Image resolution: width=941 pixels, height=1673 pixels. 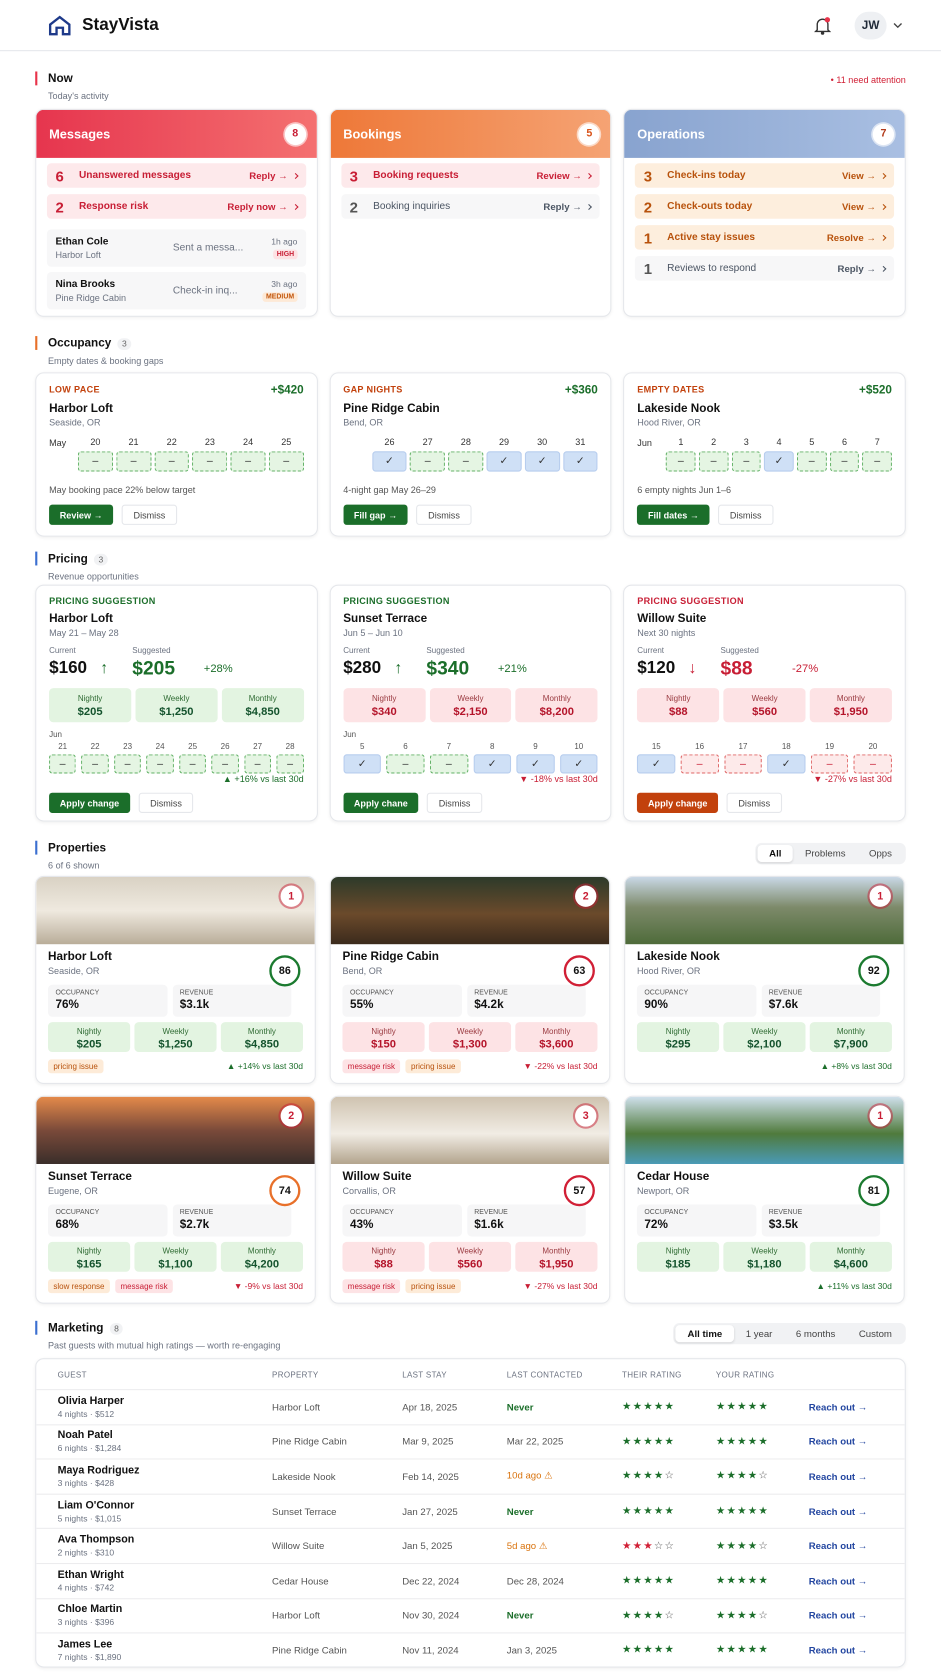 I want to click on row-action: Reply now →, so click(x=262, y=206).